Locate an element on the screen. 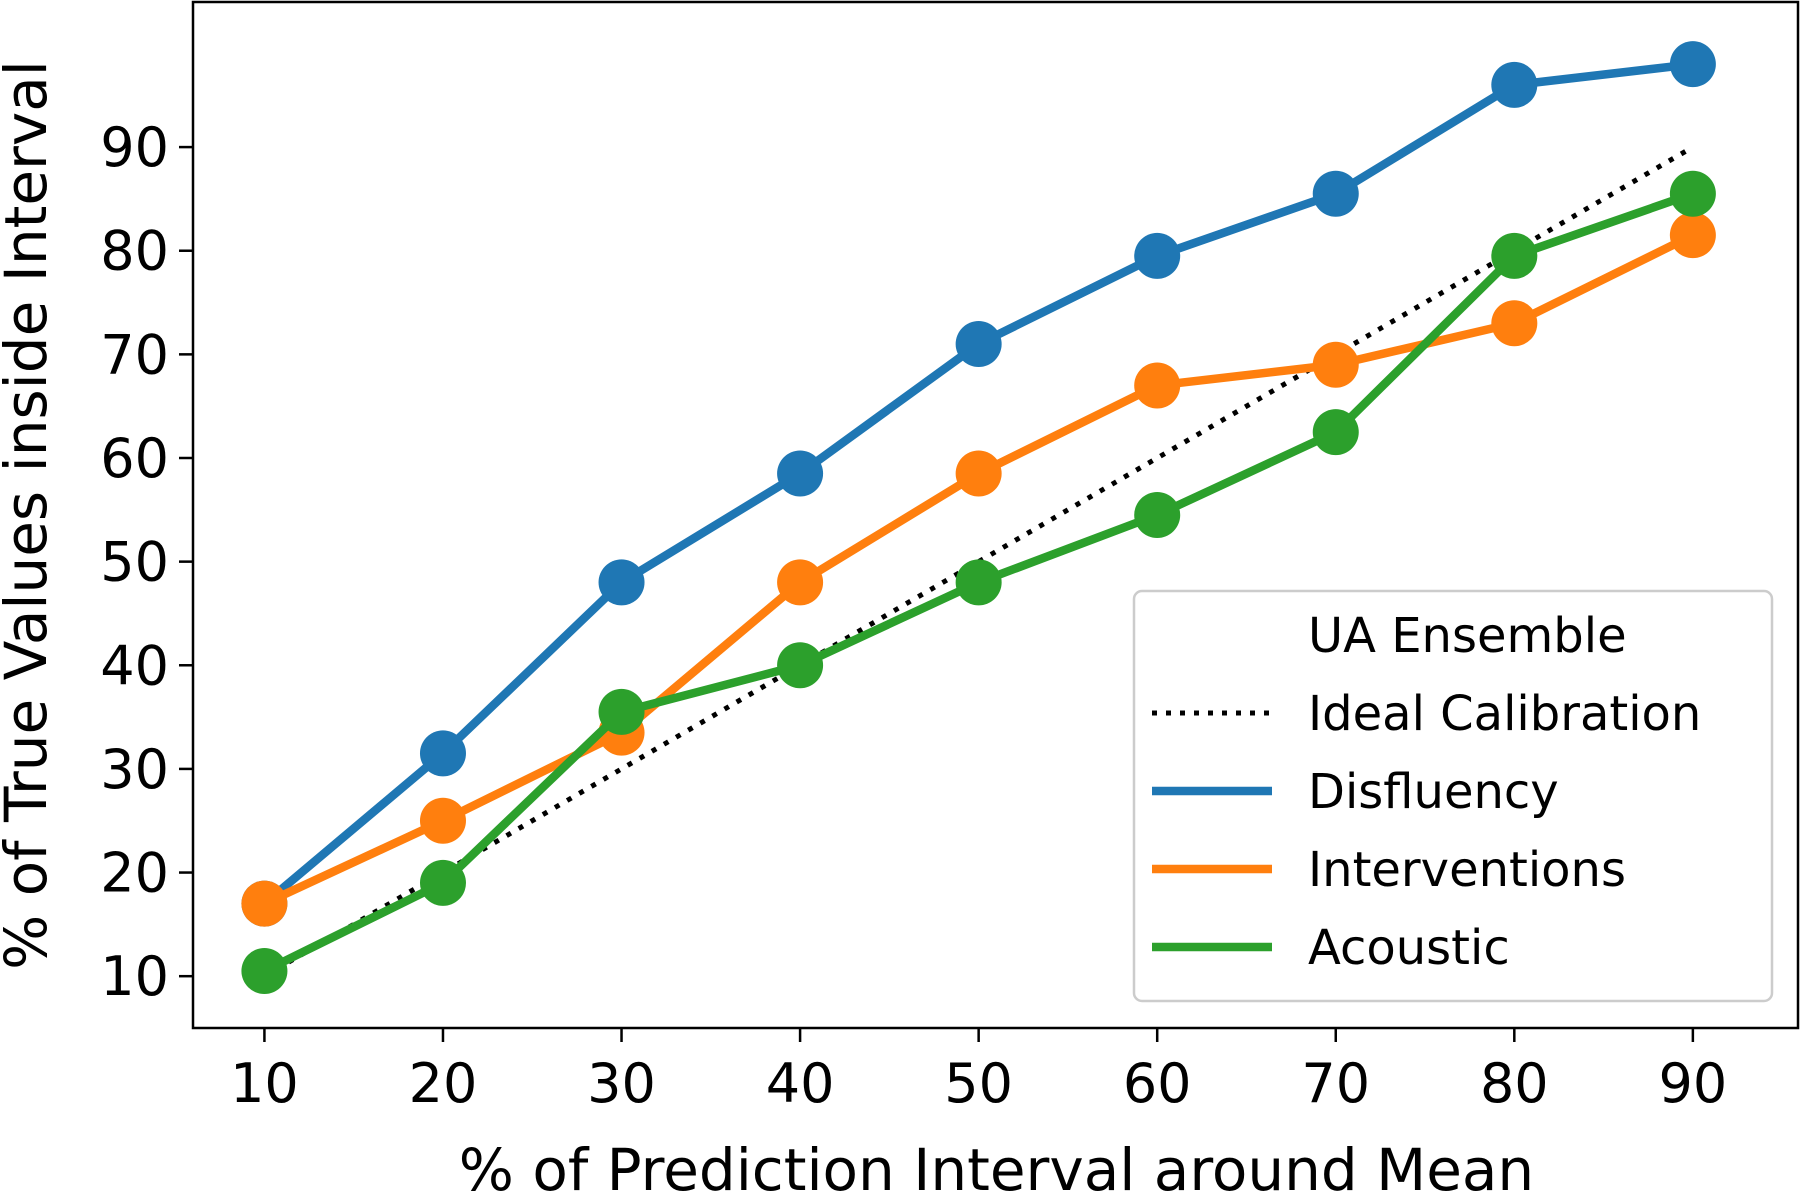 Image resolution: width=1800 pixels, height=1200 pixels. legend-label-acoustic: Acoustic is located at coordinates (1409, 948).